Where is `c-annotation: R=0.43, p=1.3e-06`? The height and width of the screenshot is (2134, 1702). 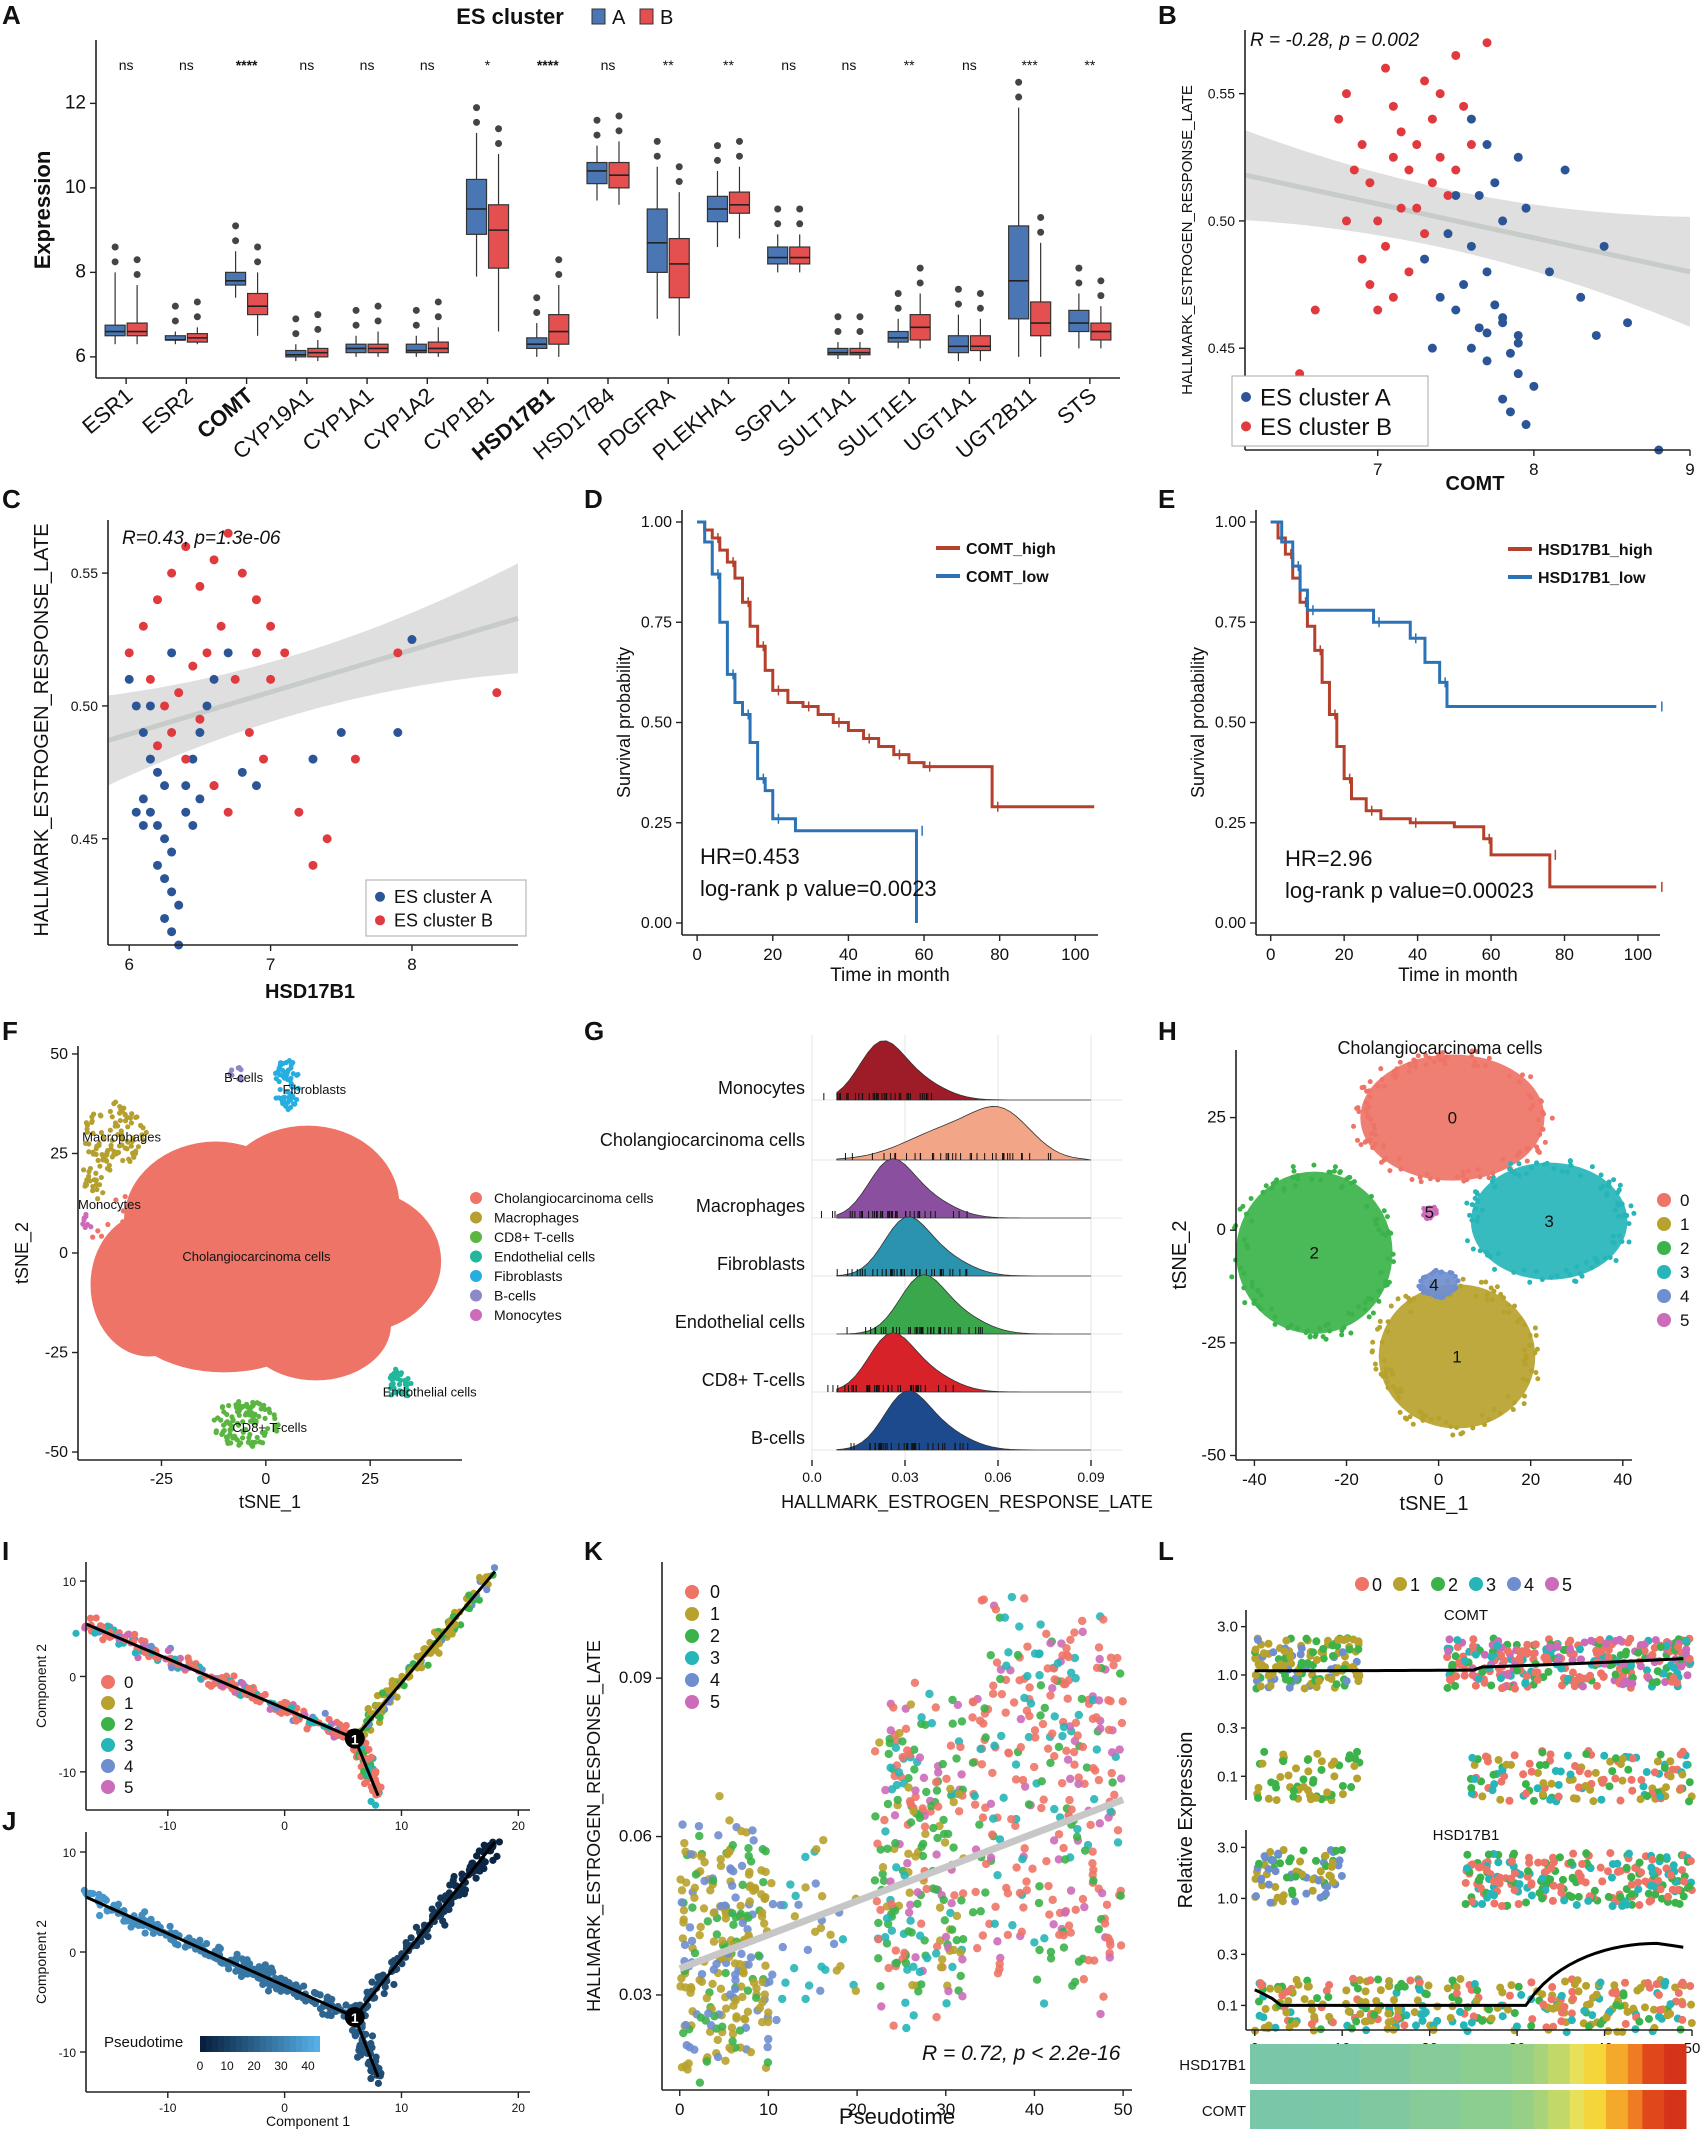 c-annotation: R=0.43, p=1.3e-06 is located at coordinates (201, 538).